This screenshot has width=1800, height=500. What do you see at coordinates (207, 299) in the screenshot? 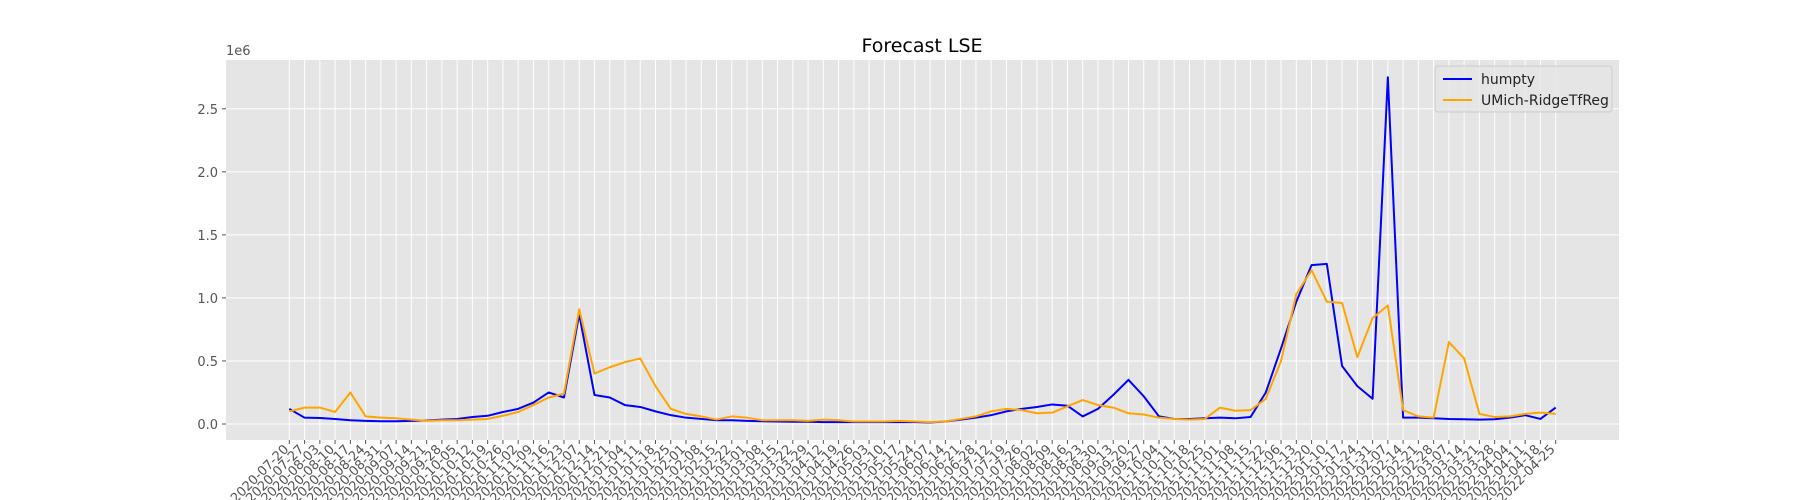
I see `y-tick-label: 1.0` at bounding box center [207, 299].